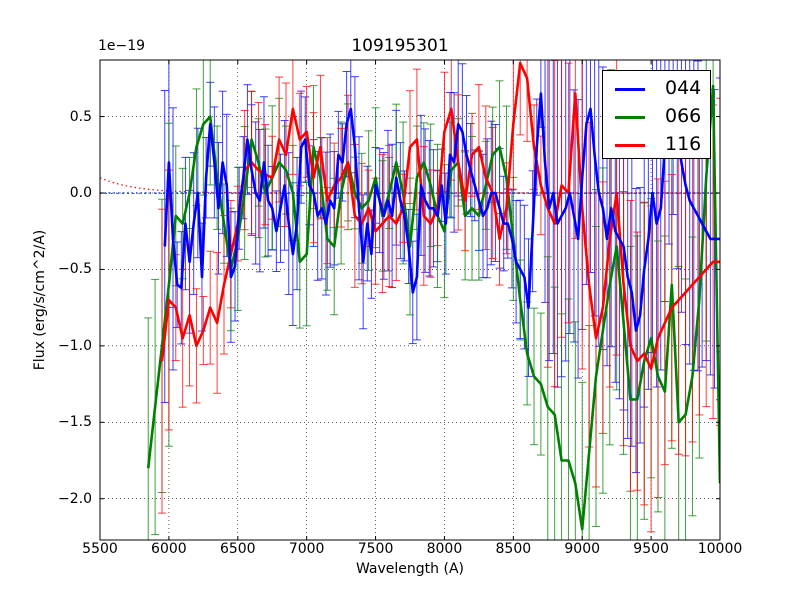 Image resolution: width=800 pixels, height=600 pixels. I want to click on x-tick-label: 7500, so click(375, 549).